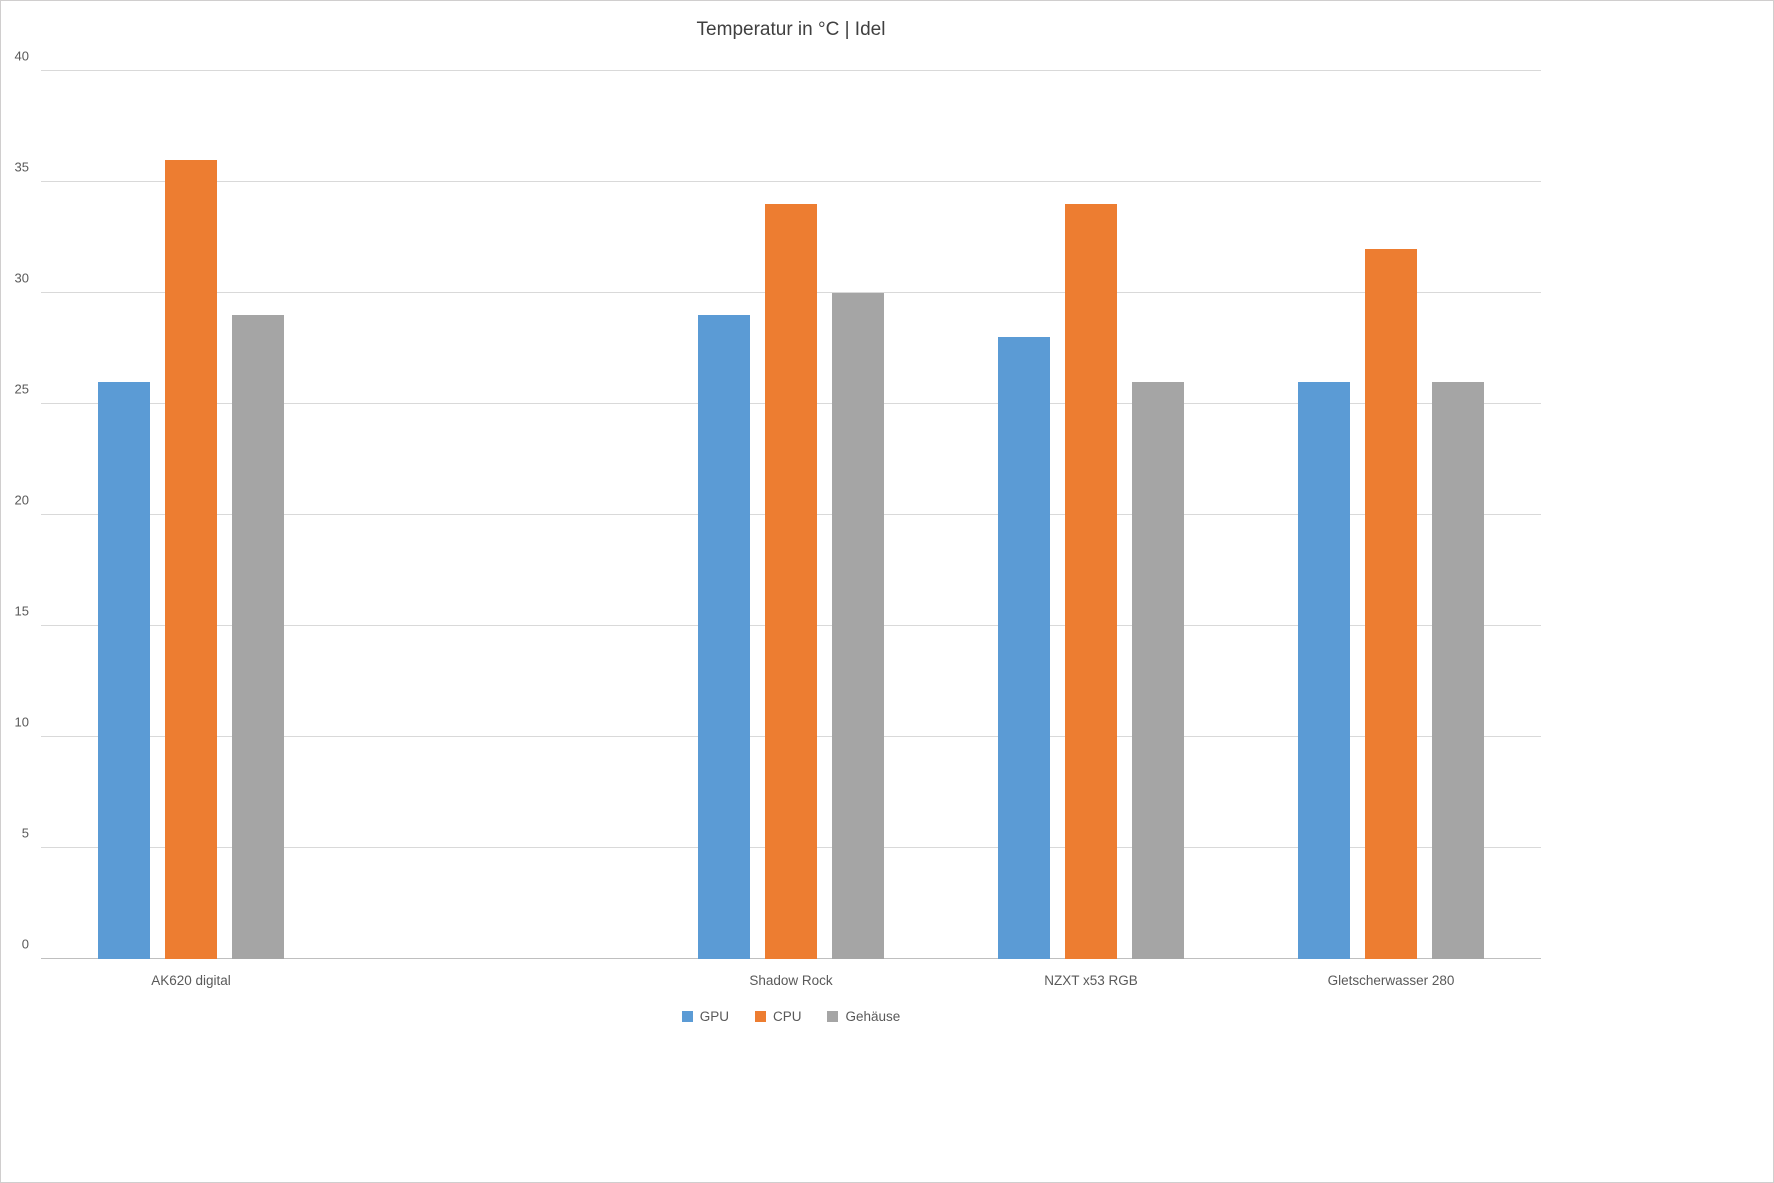 The height and width of the screenshot is (1183, 1774). Describe the element at coordinates (1091, 581) in the screenshot. I see `bar-cpu-nzxt-x53-rgb` at that location.